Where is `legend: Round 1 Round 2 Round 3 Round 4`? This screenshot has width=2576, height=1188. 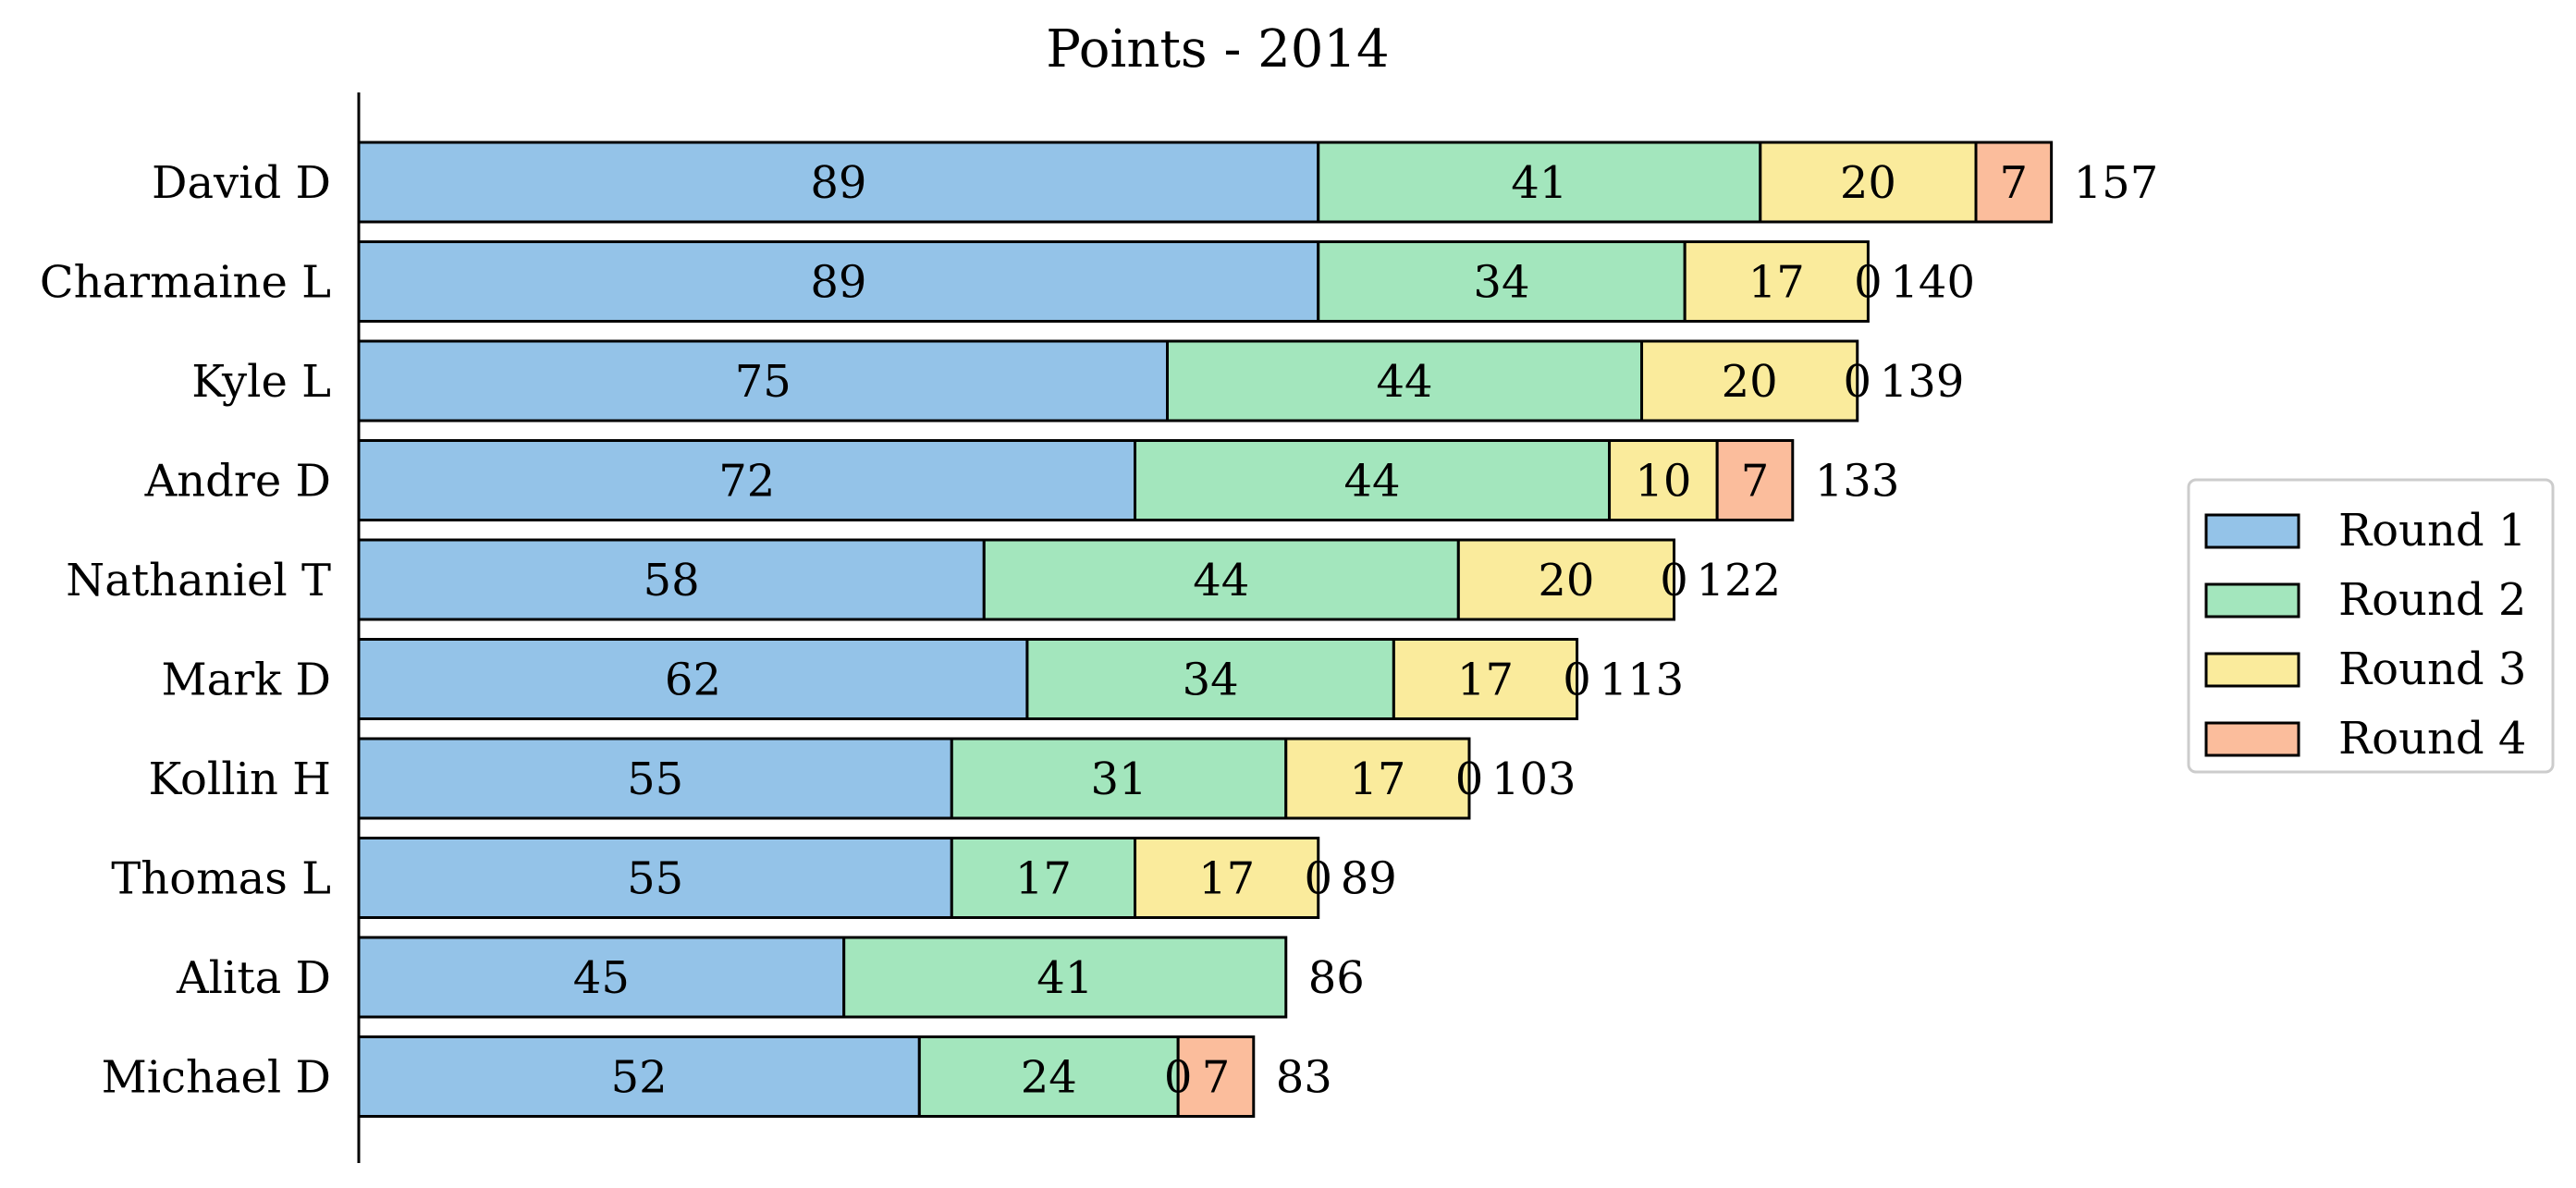
legend: Round 1 Round 2 Round 3 Round 4 is located at coordinates (2371, 626).